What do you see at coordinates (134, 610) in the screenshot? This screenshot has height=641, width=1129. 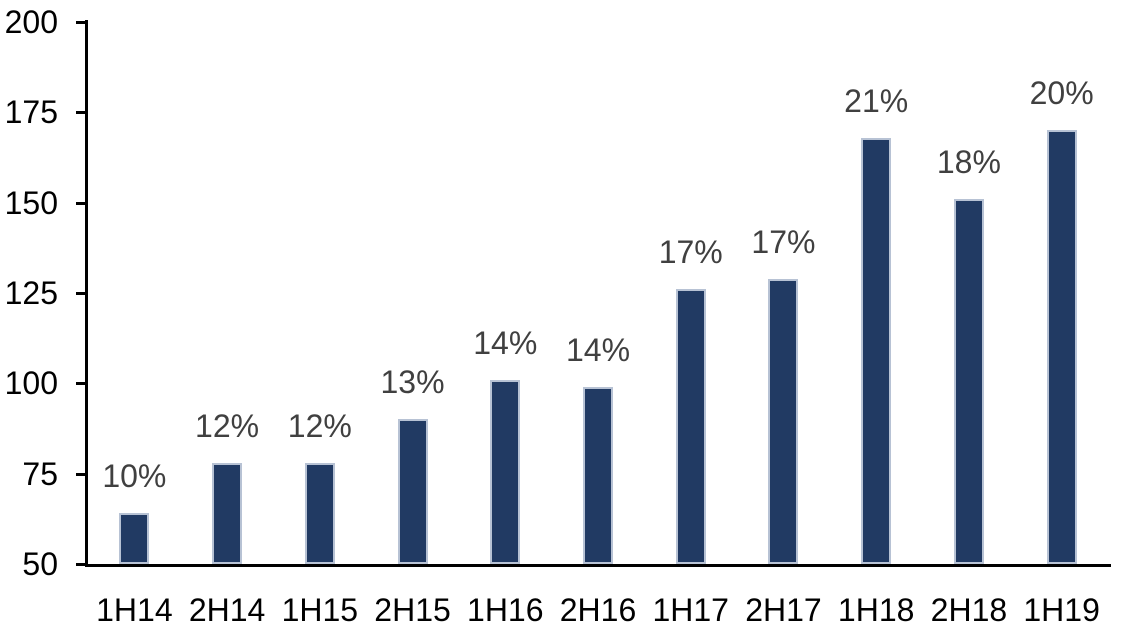 I see `x-axis-category-label: 1H14` at bounding box center [134, 610].